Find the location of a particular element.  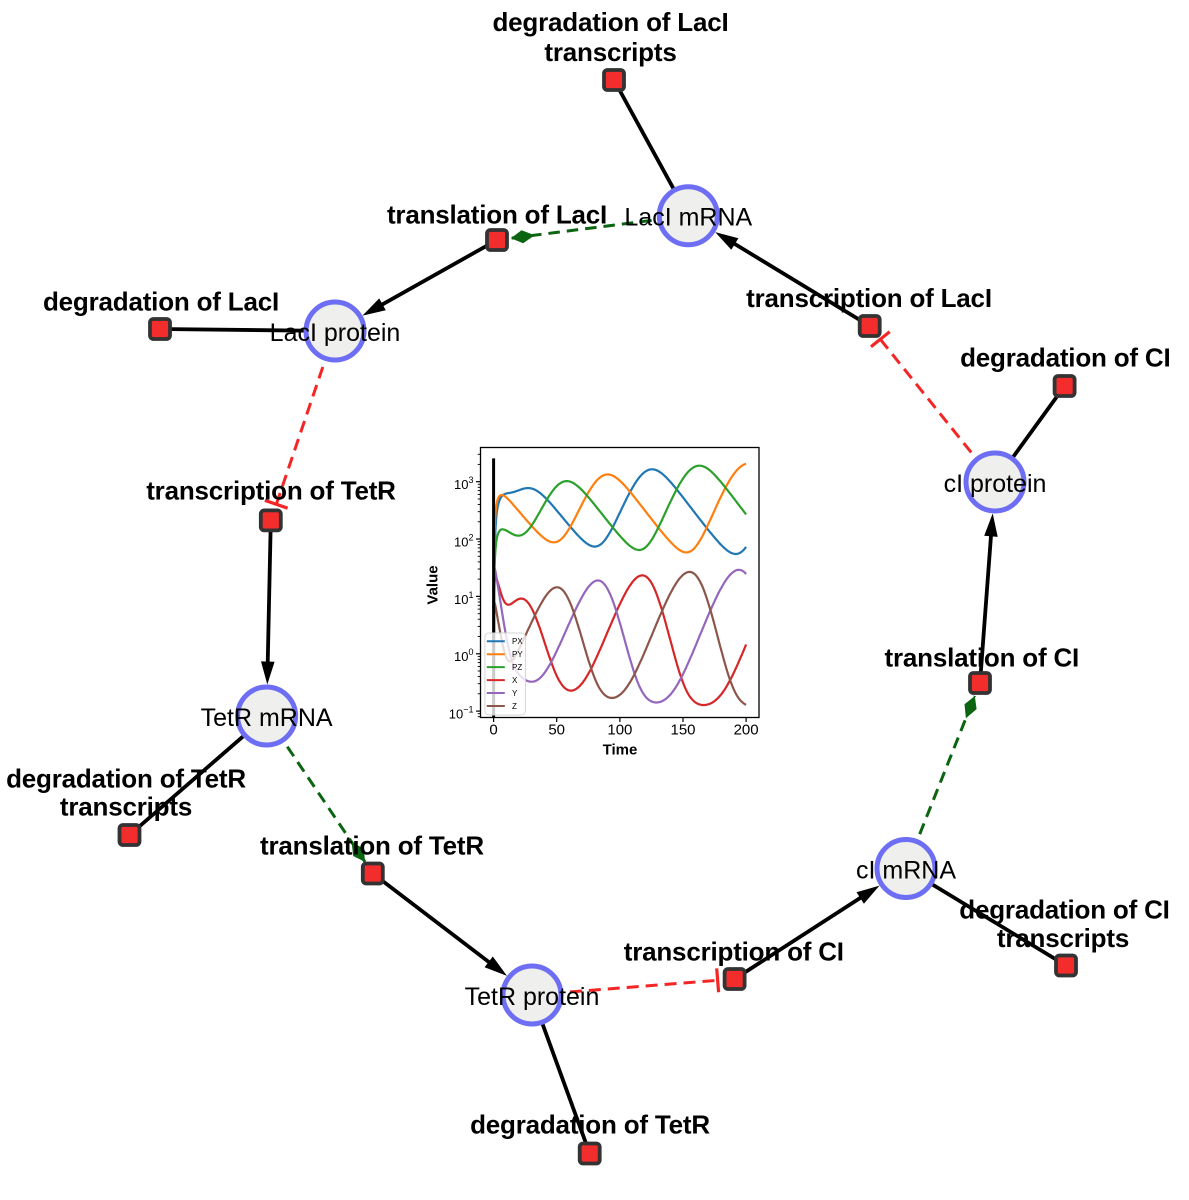

svg-text: Time is located at coordinates (620, 750).